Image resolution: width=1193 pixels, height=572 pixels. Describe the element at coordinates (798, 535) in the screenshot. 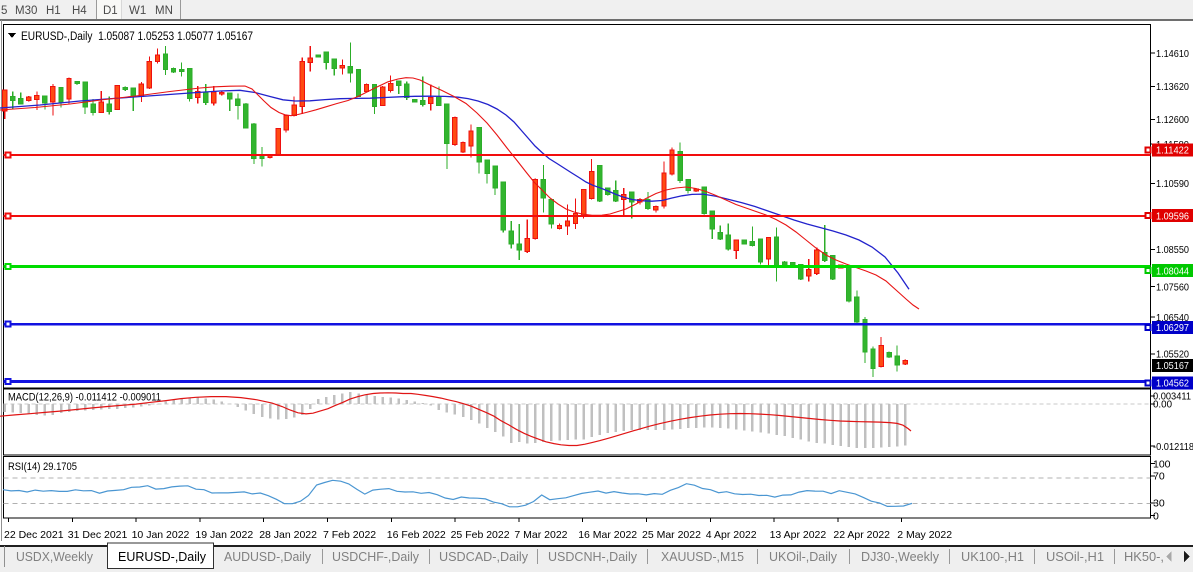

I see `svg-text: 13 Apr 2022` at that location.